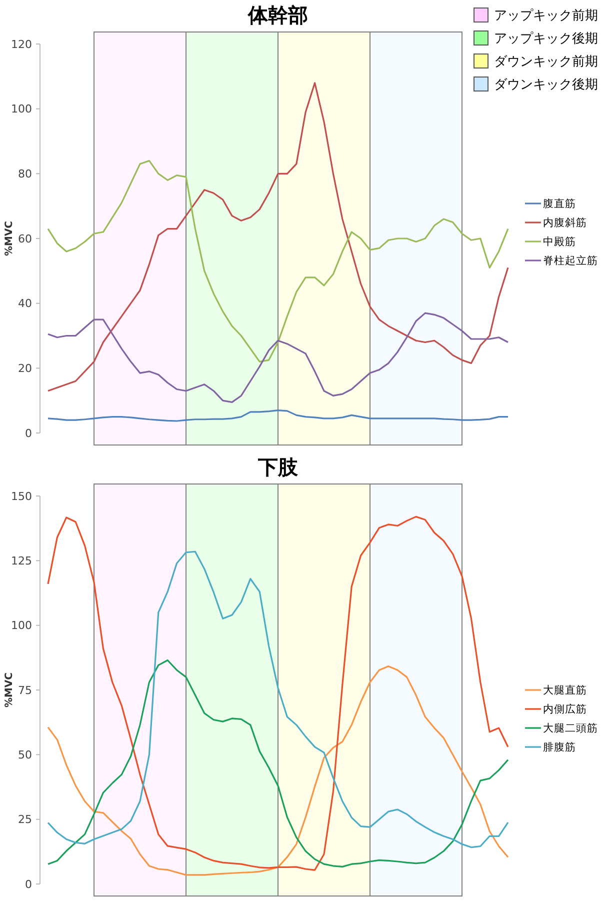  I want to click on y-tick-label: 80, so click(25, 174).